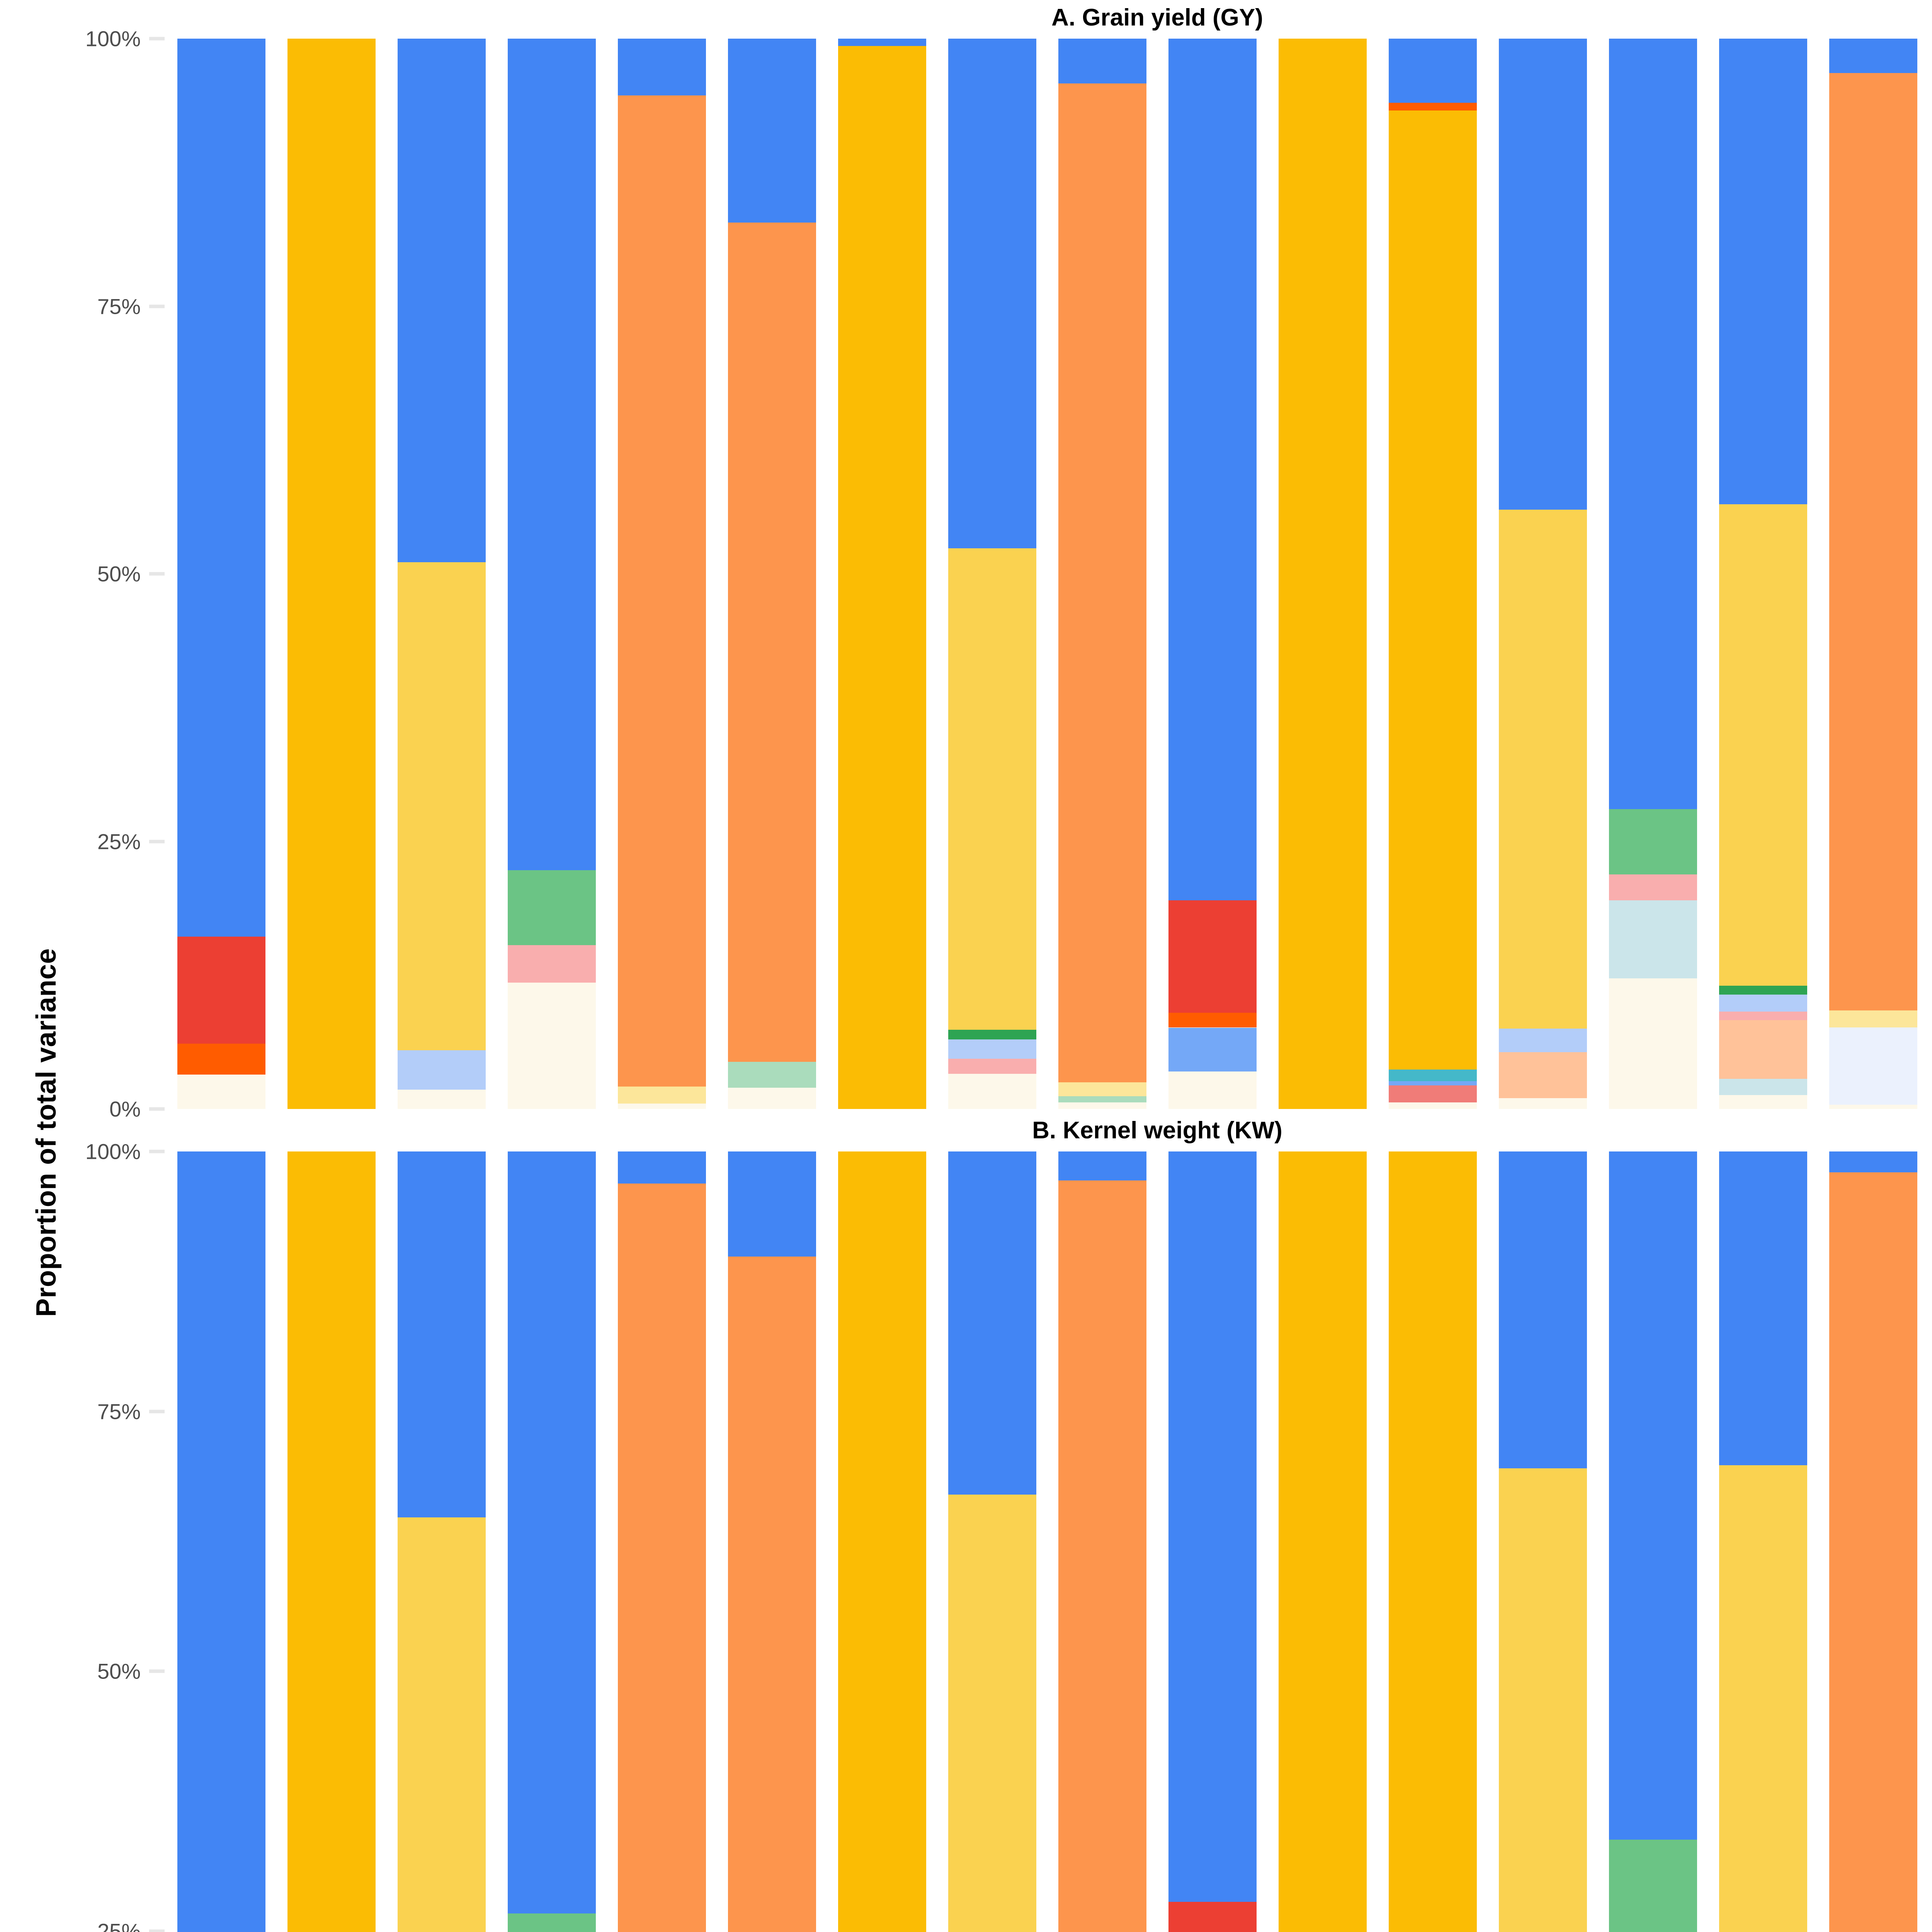 The height and width of the screenshot is (1932, 1932). I want to click on bar-segment-pakxe, so click(772, 1075).